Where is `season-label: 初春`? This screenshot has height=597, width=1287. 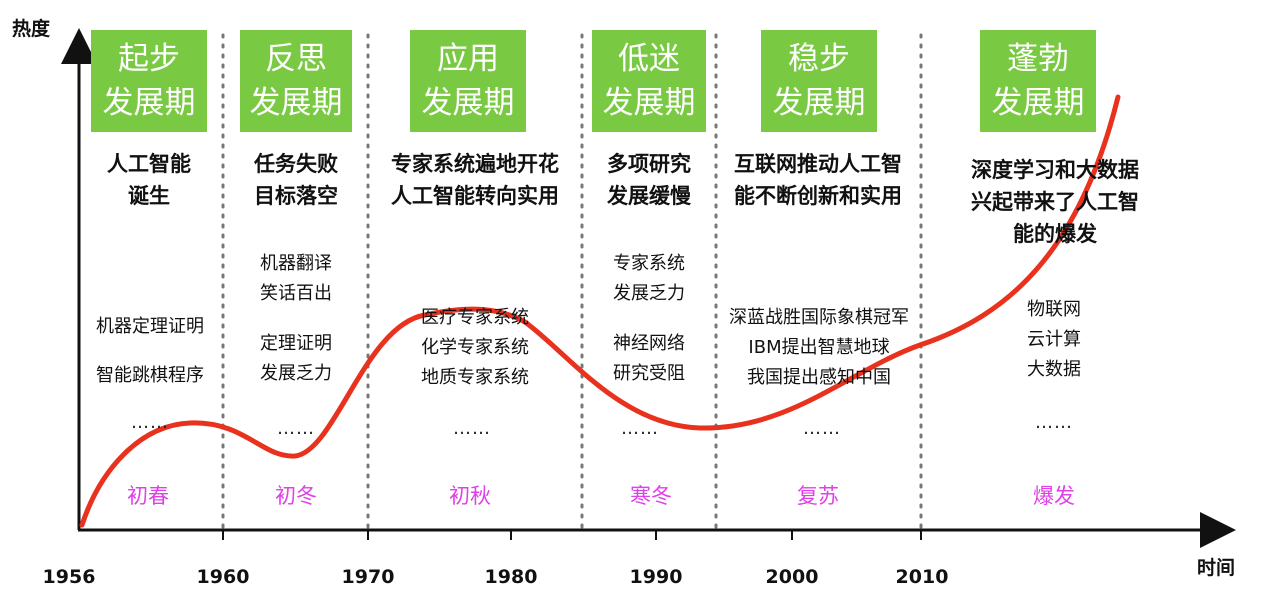 season-label: 初春 is located at coordinates (148, 496).